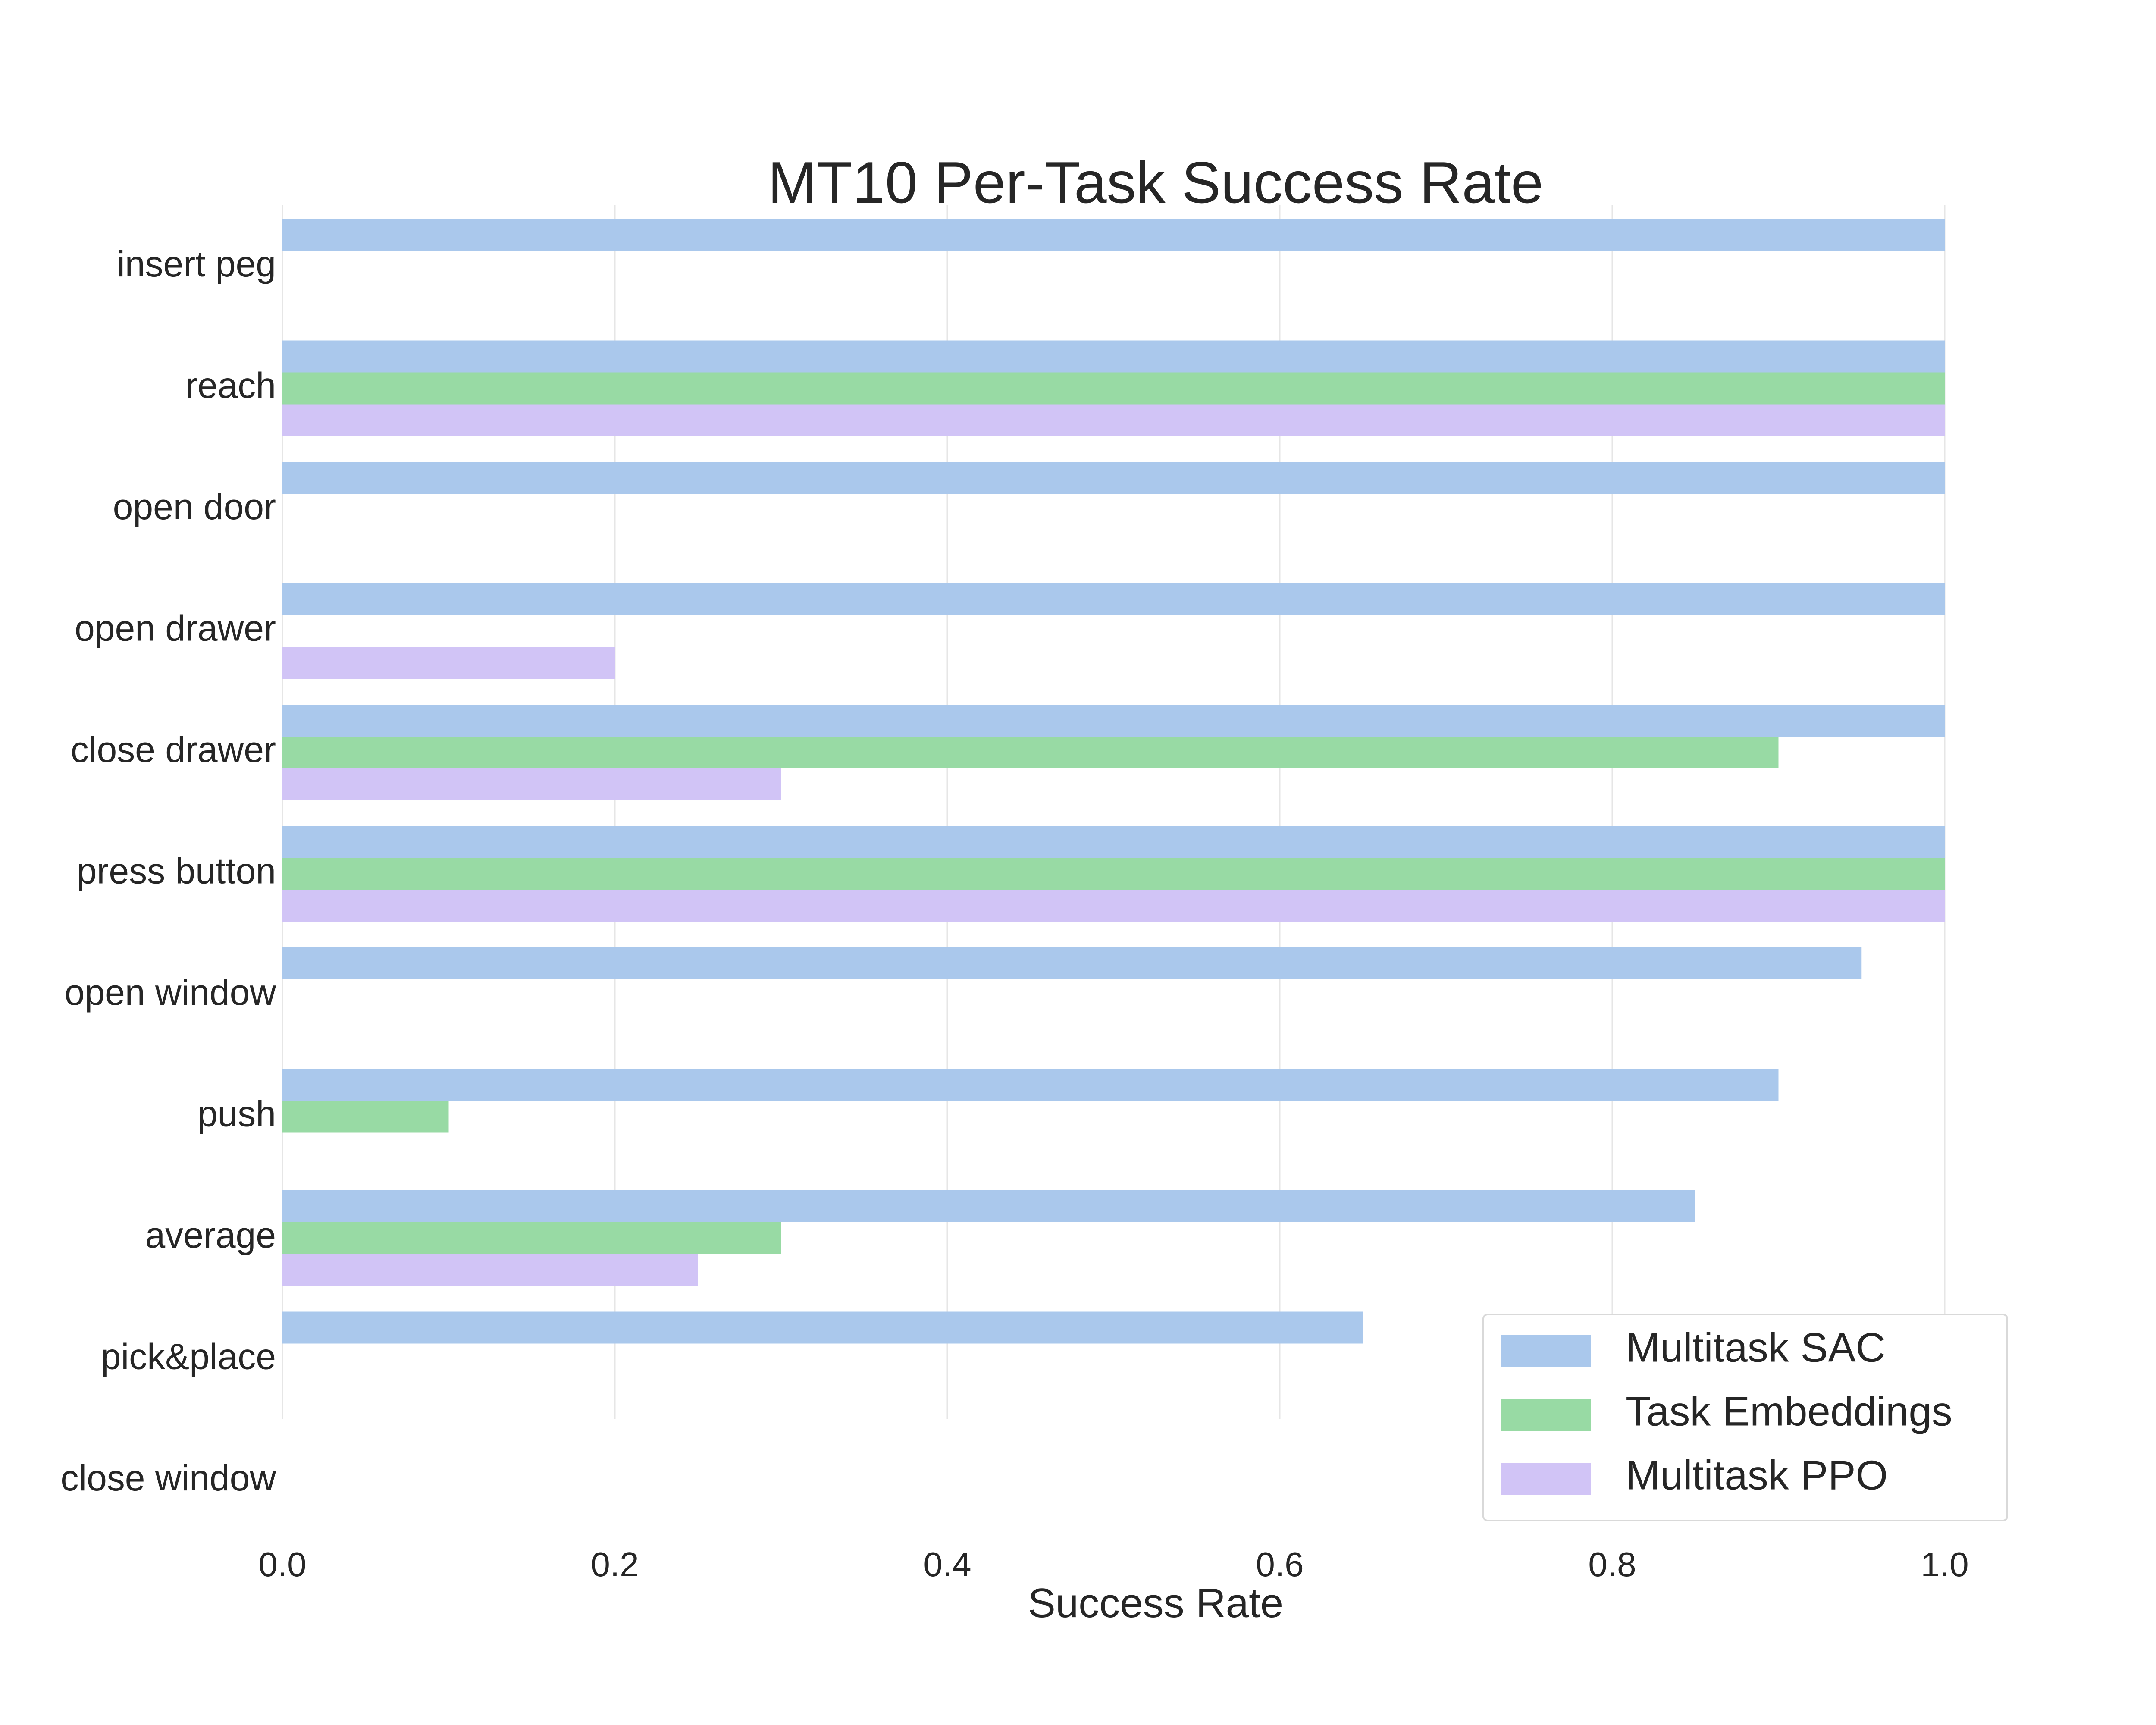 The width and height of the screenshot is (2156, 1725). I want to click on category-label: close drawer, so click(173, 750).